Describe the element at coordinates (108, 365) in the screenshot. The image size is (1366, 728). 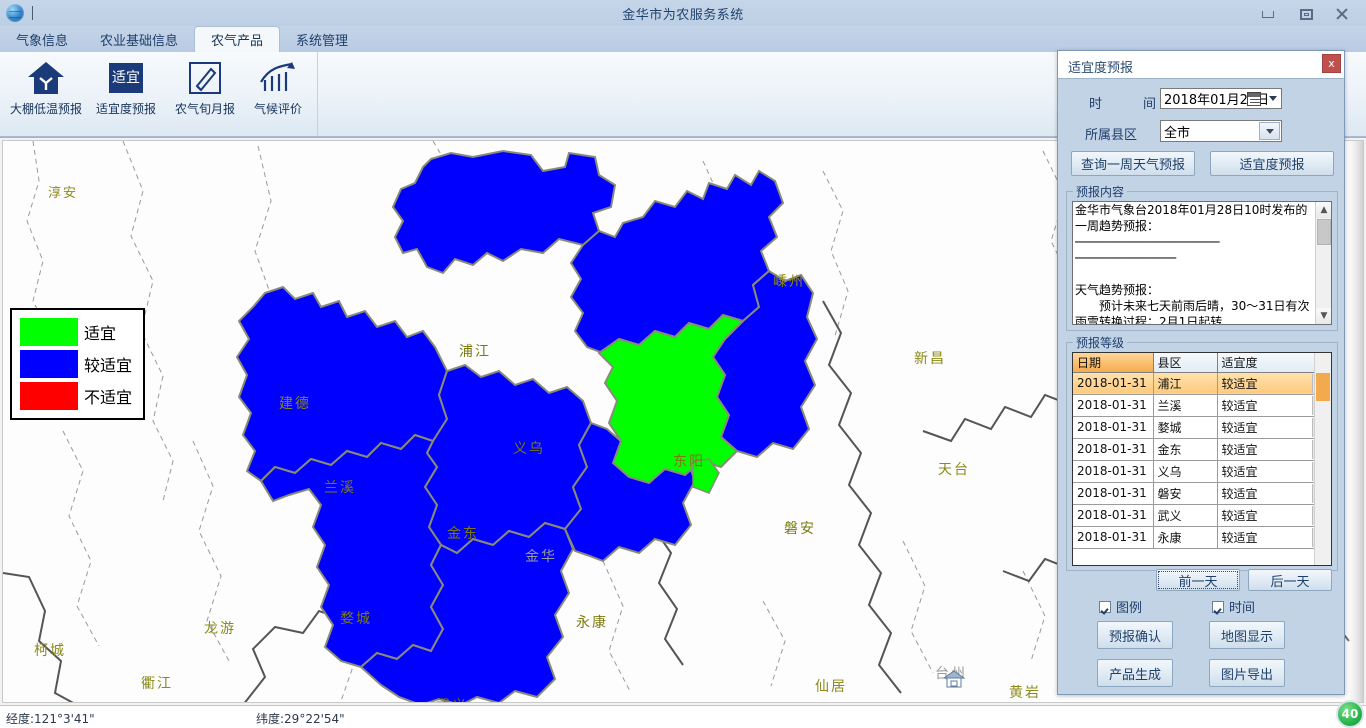
I see `legend-label-fairly-suitable: 较适宜` at that location.